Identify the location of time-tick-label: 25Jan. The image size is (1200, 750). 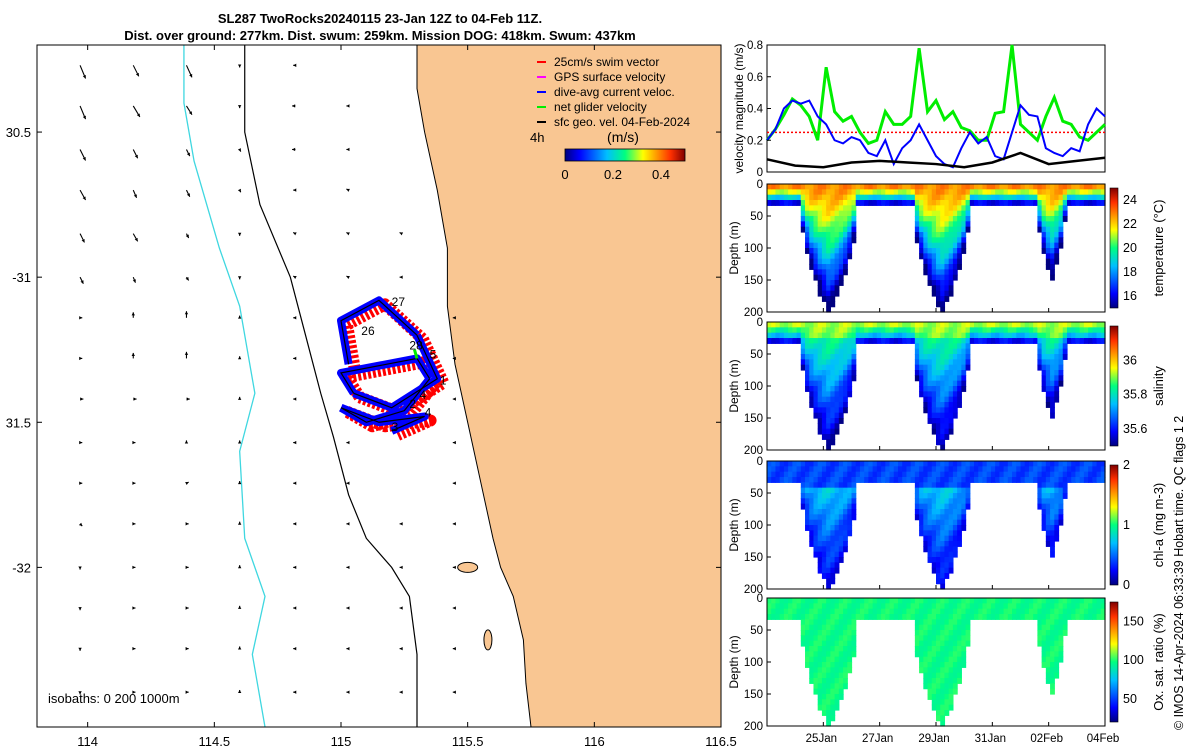
(821, 739).